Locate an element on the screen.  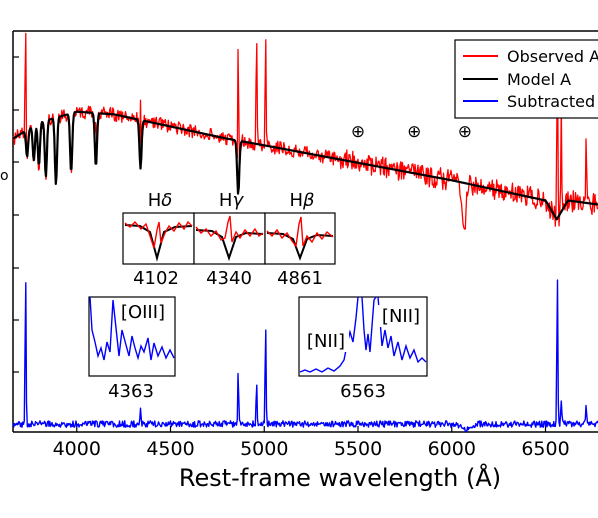
inset-label-4340: 4340 is located at coordinates (229, 278).